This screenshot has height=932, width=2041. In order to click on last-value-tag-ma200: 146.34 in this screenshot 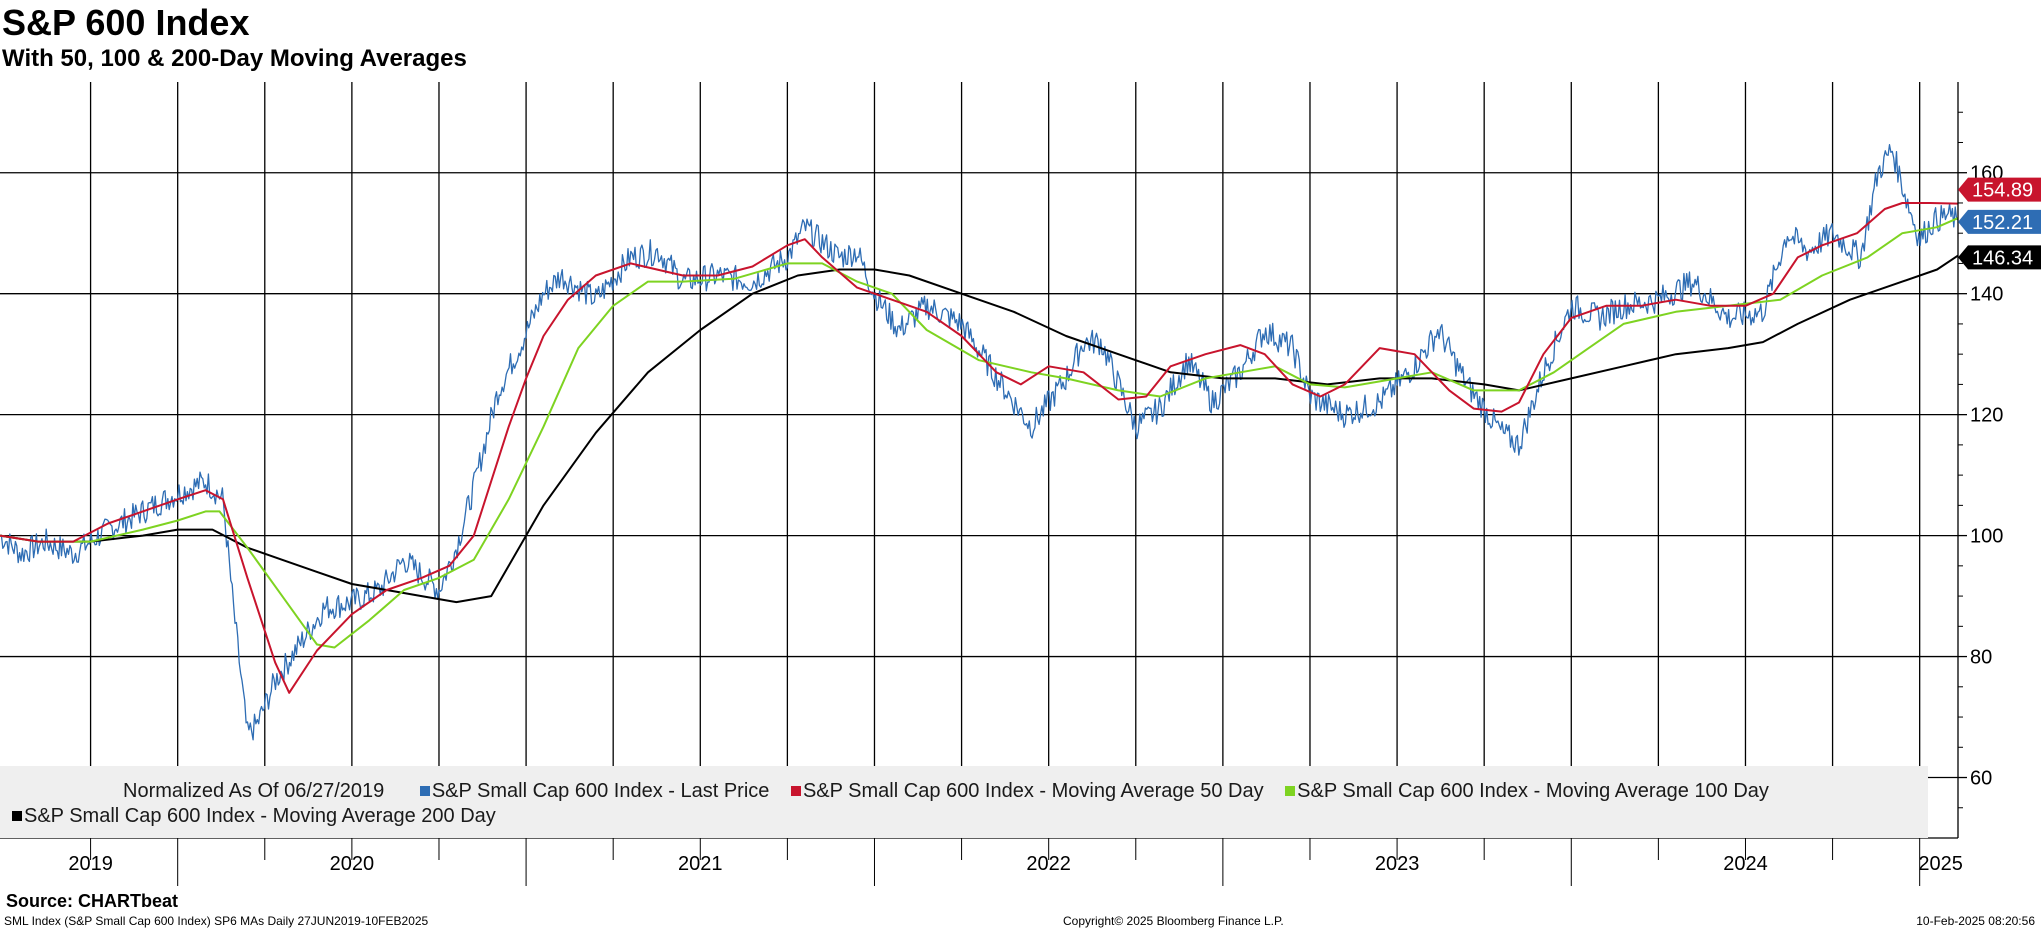, I will do `click(1999, 257)`.